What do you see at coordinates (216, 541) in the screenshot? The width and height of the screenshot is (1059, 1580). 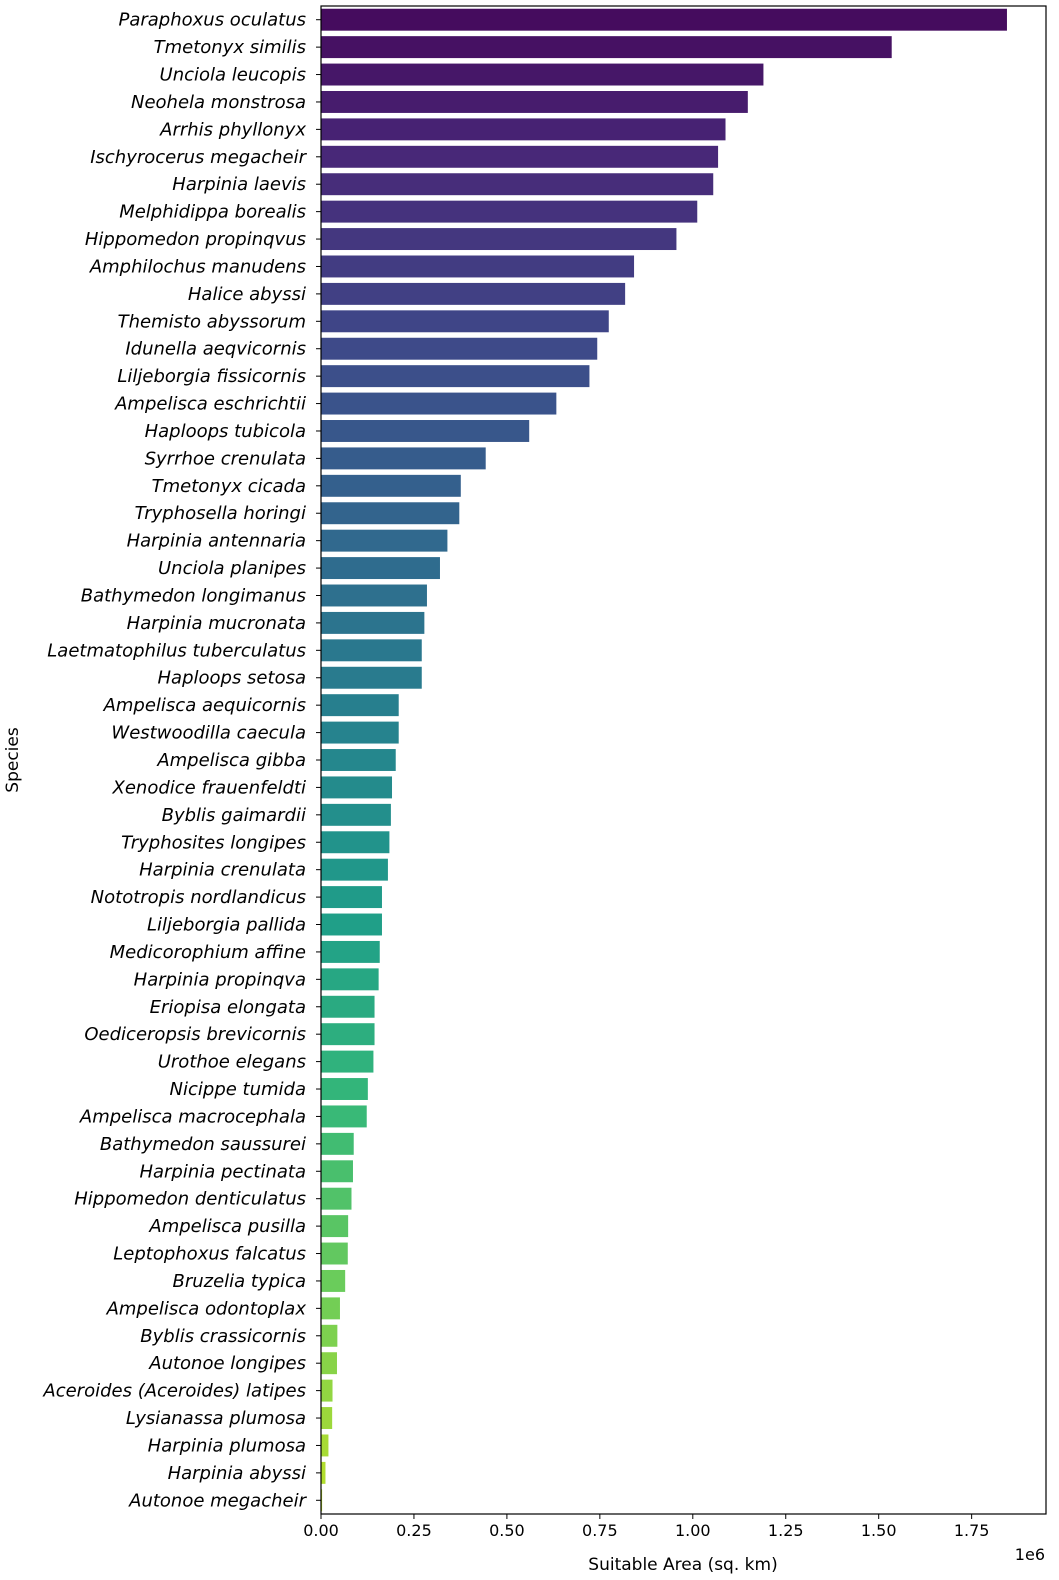 I see `y-tick-label: Harpinia antennaria` at bounding box center [216, 541].